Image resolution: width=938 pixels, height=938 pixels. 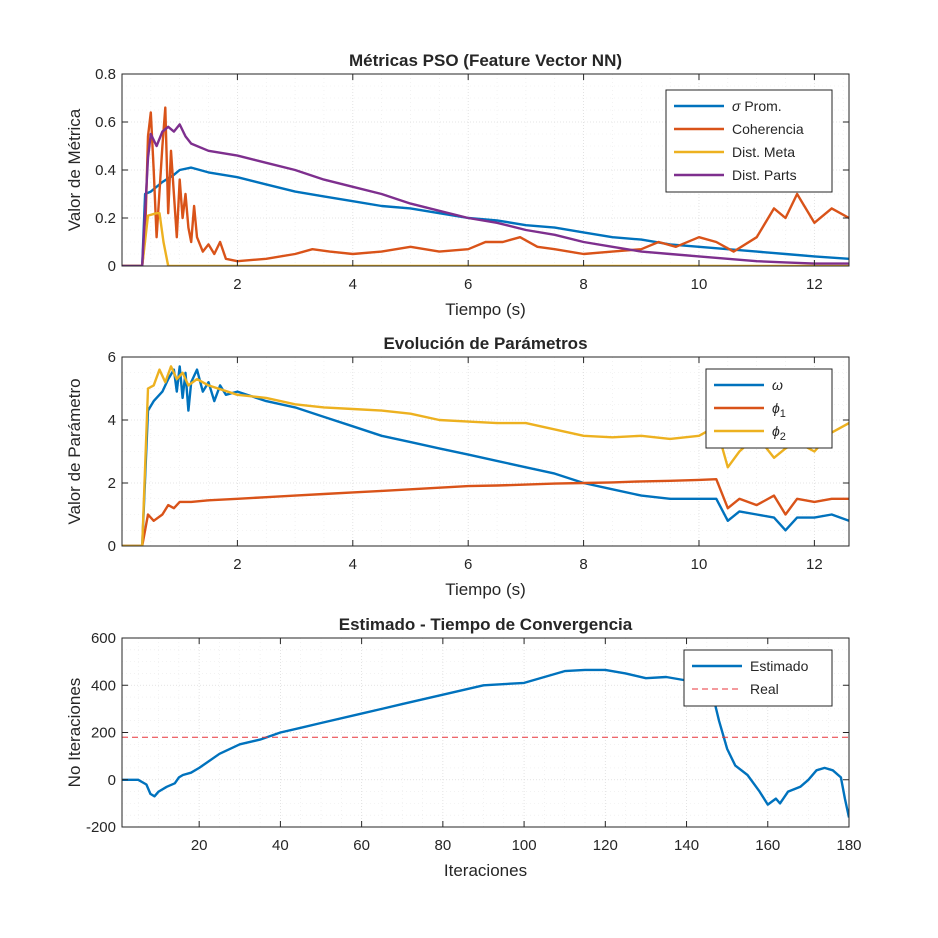 What do you see at coordinates (74, 733) in the screenshot?
I see `y-axis-label-convergencia: No Iteraciones` at bounding box center [74, 733].